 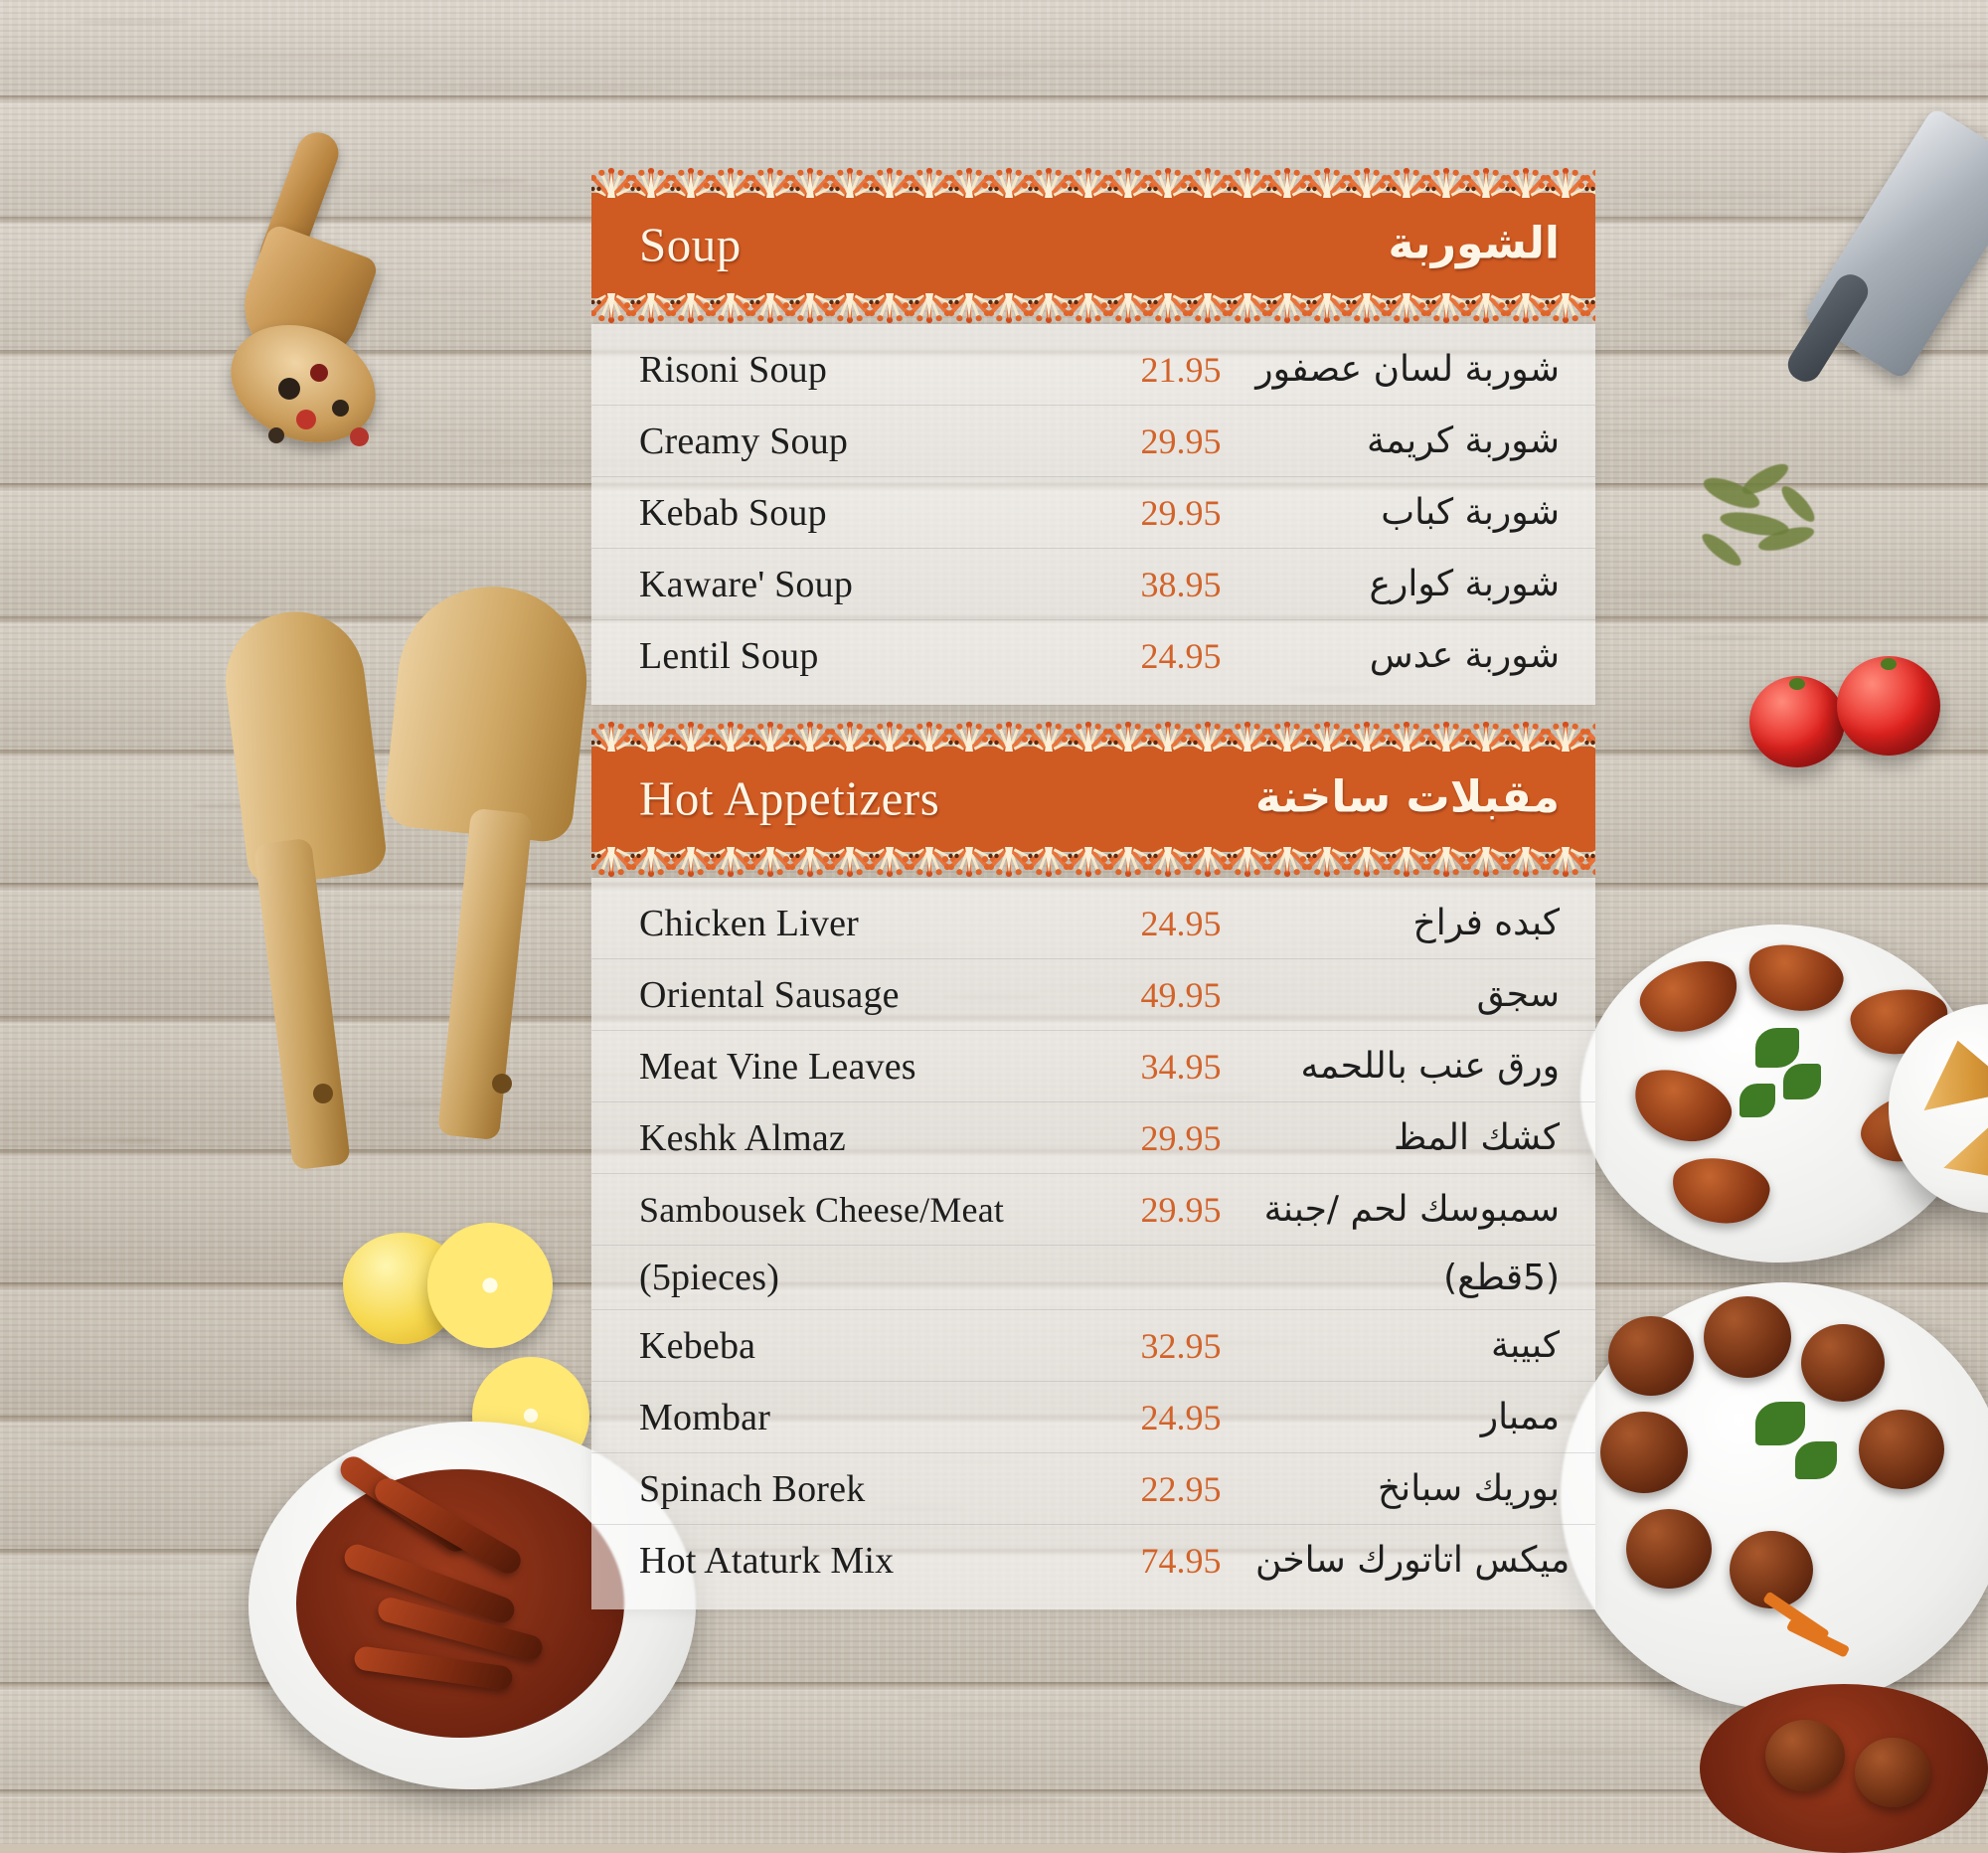 What do you see at coordinates (1093, 655) in the screenshot?
I see `menu-item-row: Lentil Soup 24.95 شوربة عدس` at bounding box center [1093, 655].